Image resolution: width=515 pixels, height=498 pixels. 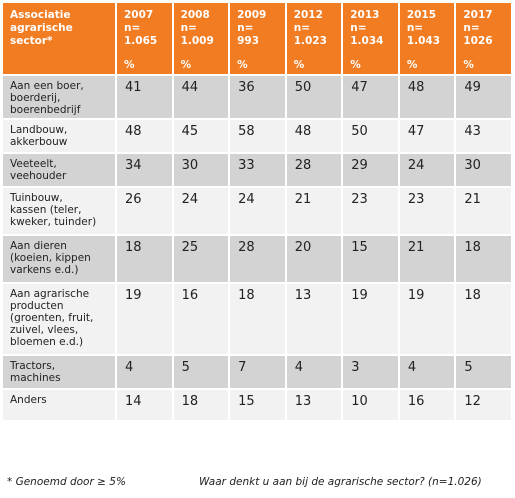 I want to click on row-label-line: zuivel, vlees,, so click(x=44, y=330).